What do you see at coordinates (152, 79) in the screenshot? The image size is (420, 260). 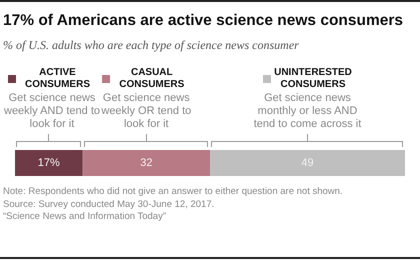 I see `legend-label: CASUAL CONSUMERS` at bounding box center [152, 79].